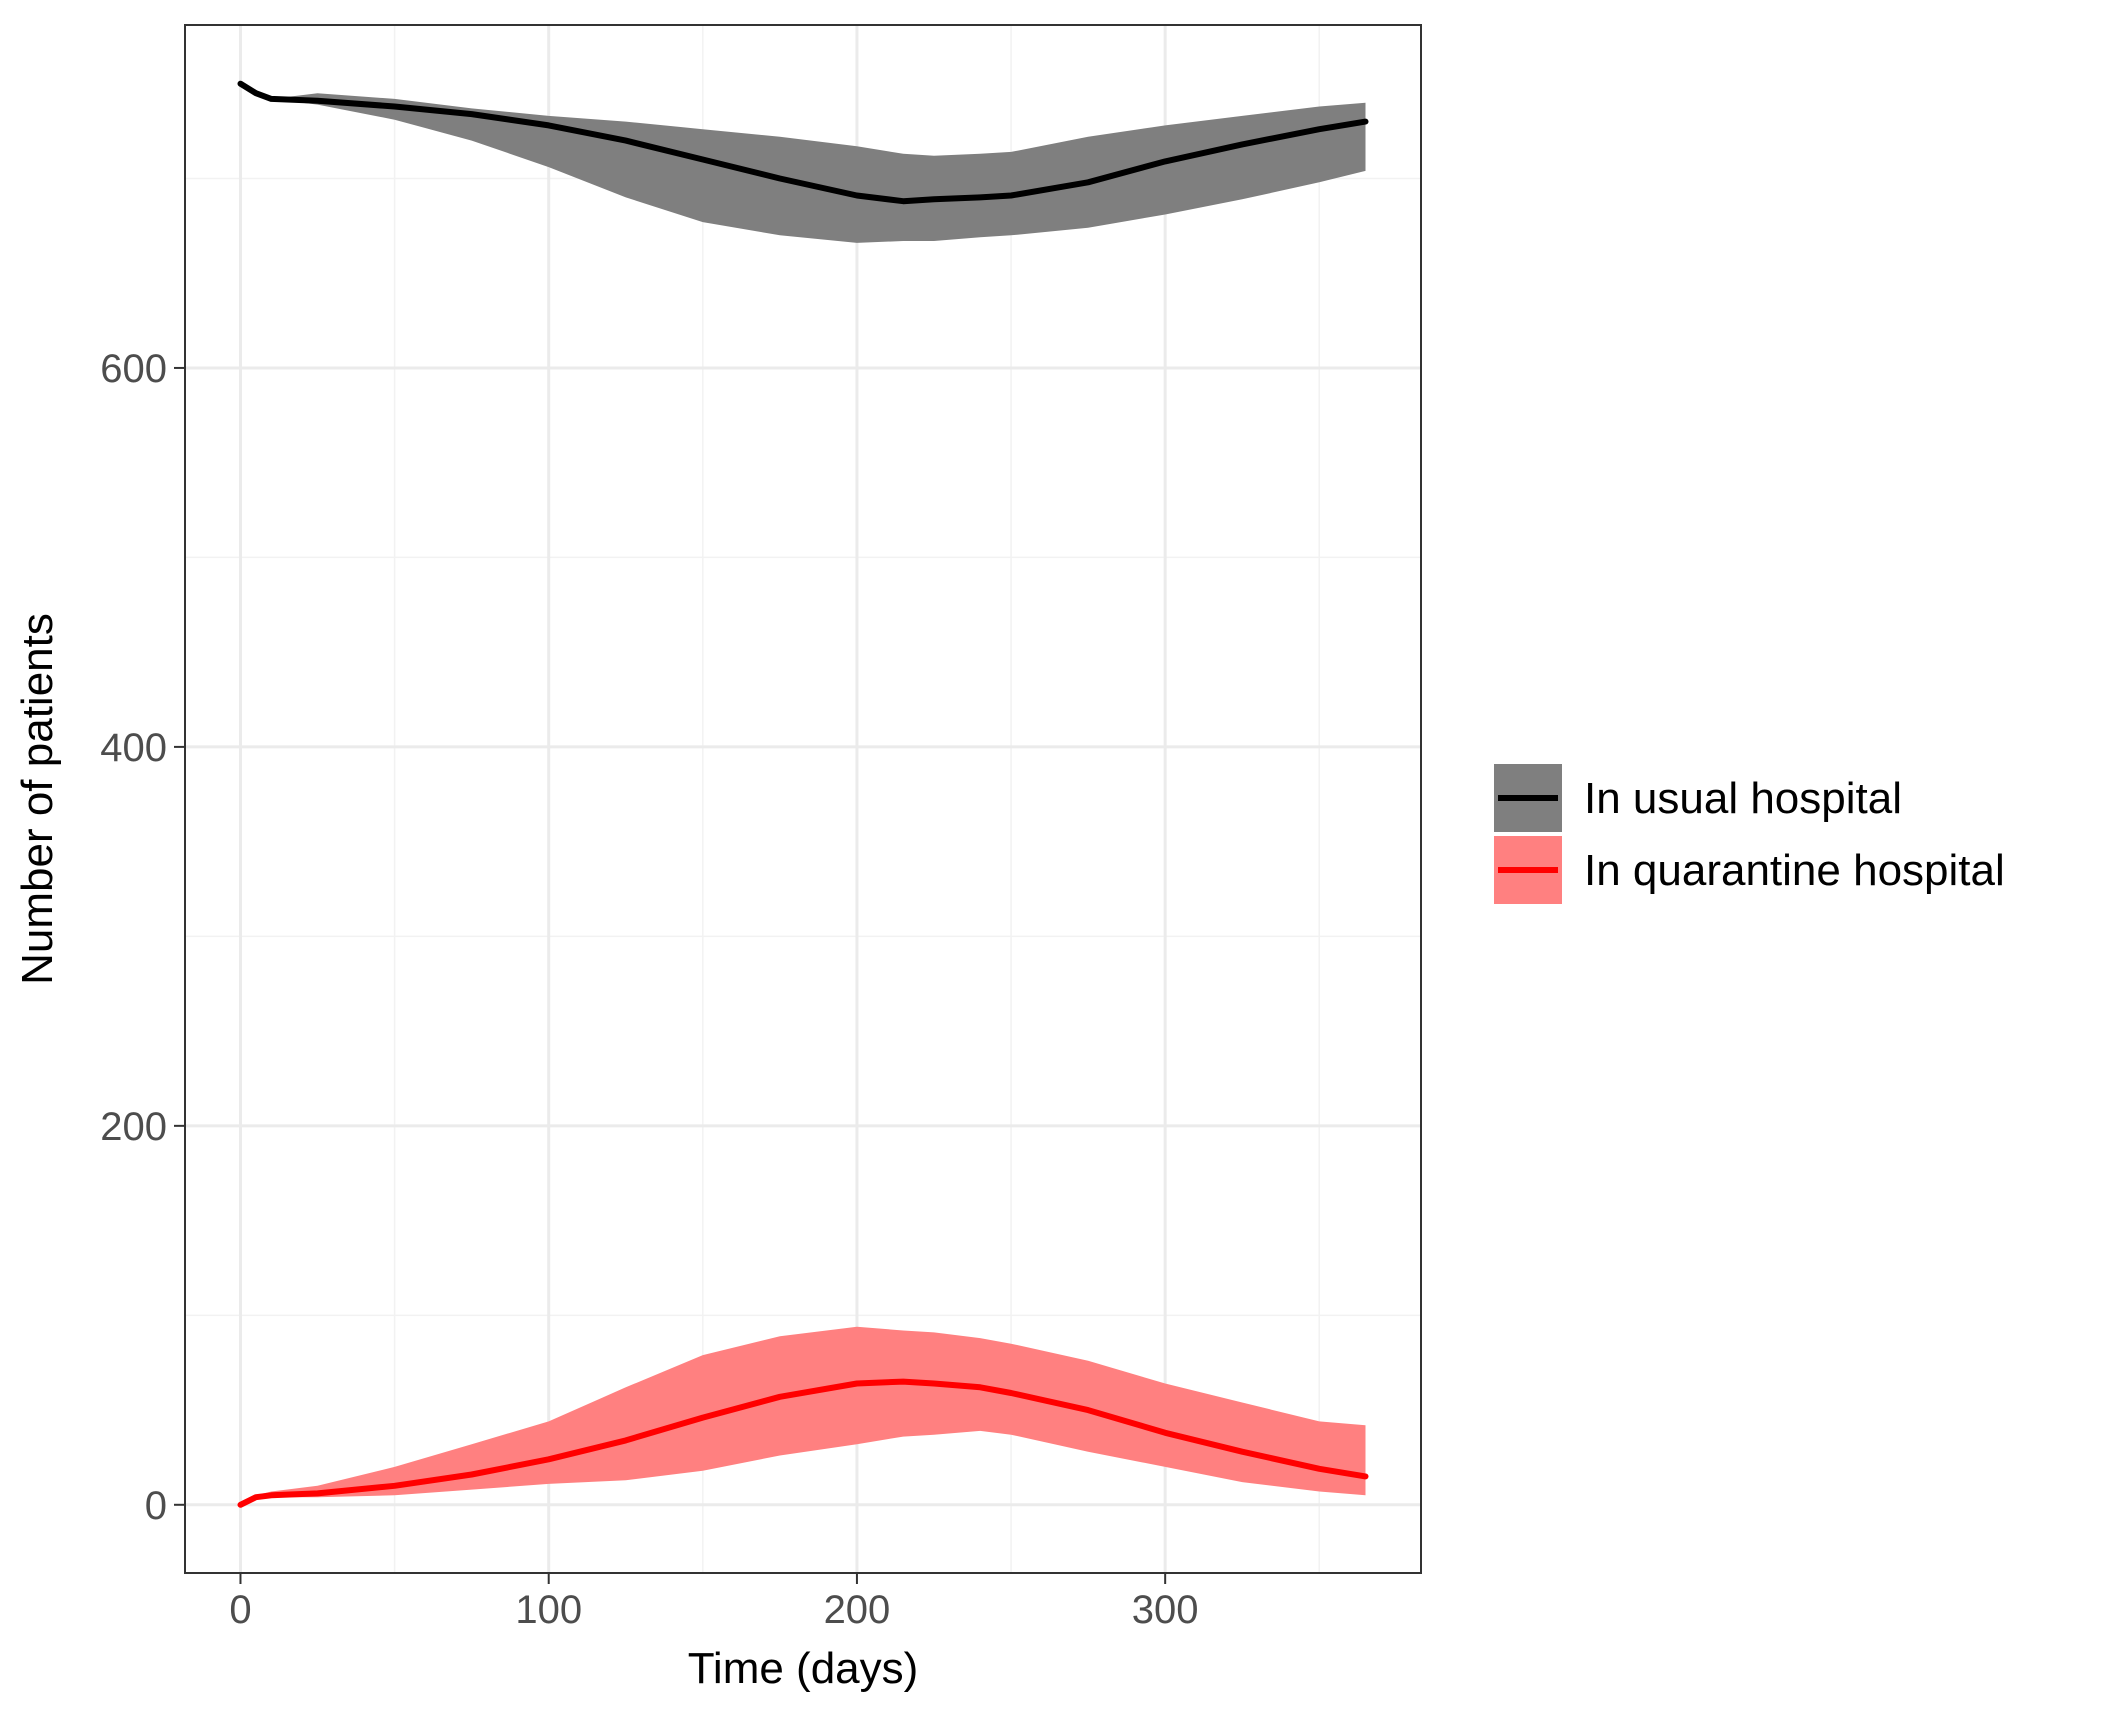  What do you see at coordinates (803, 1668) in the screenshot?
I see `x-axis-title: Time (days)` at bounding box center [803, 1668].